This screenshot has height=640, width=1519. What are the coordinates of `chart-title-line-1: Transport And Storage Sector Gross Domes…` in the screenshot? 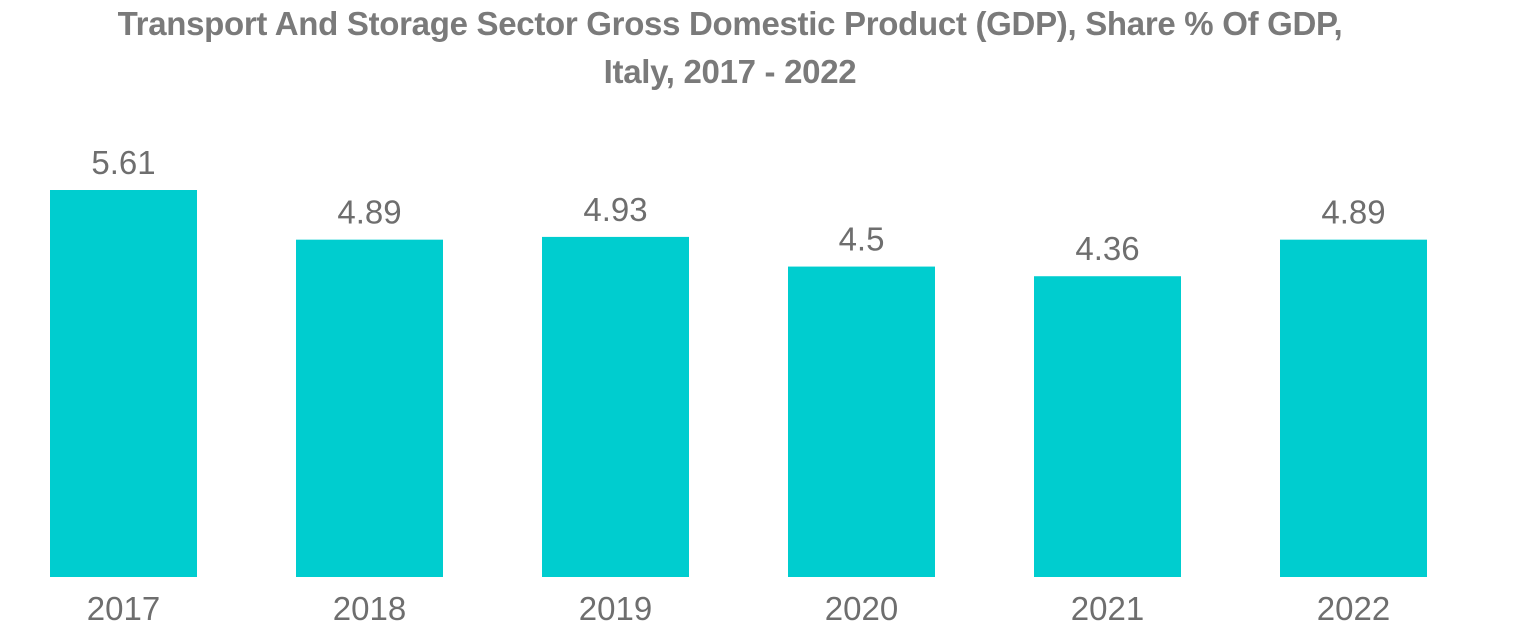 It's located at (730, 23).